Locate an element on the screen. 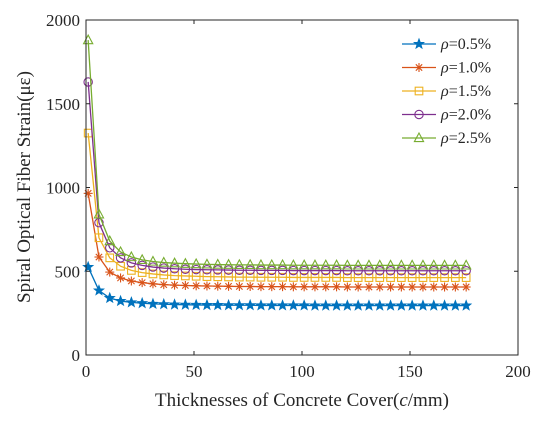 The height and width of the screenshot is (421, 550). y-axis-title: Spiral Optical Fiber Strain(με) is located at coordinates (24, 187).